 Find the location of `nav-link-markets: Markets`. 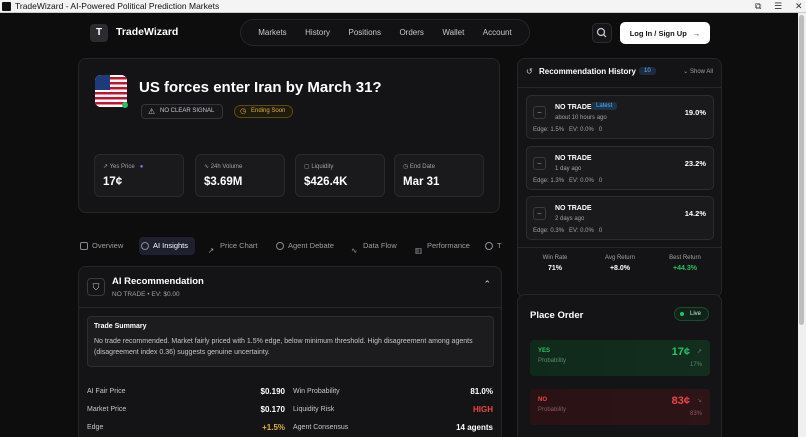

nav-link-markets: Markets is located at coordinates (272, 32).